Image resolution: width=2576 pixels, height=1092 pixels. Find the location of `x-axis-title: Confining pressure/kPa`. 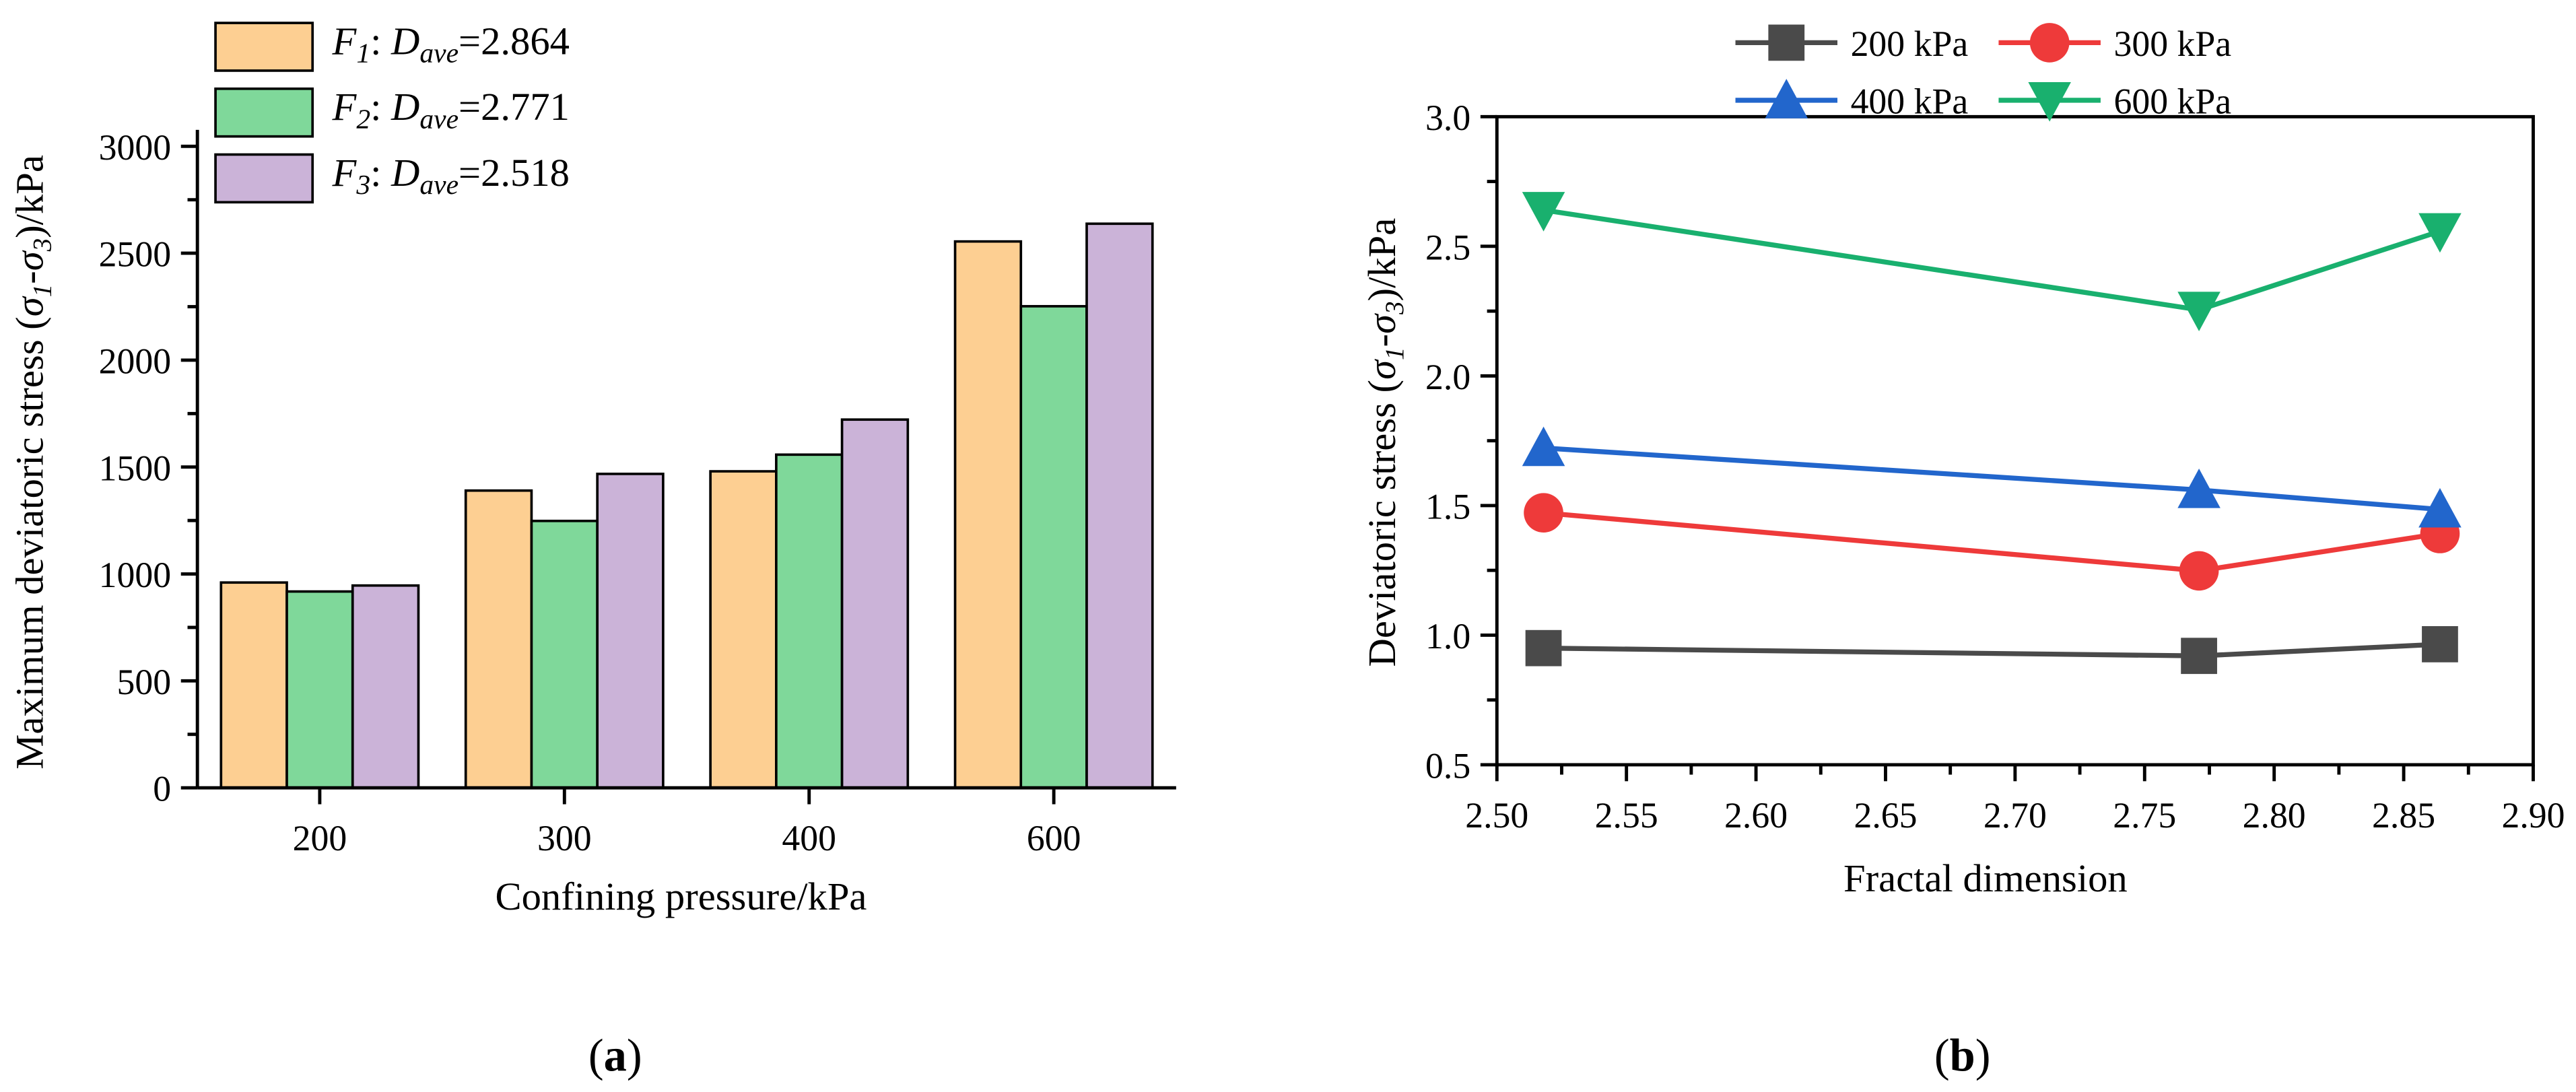

x-axis-title: Confining pressure/kPa is located at coordinates (681, 897).